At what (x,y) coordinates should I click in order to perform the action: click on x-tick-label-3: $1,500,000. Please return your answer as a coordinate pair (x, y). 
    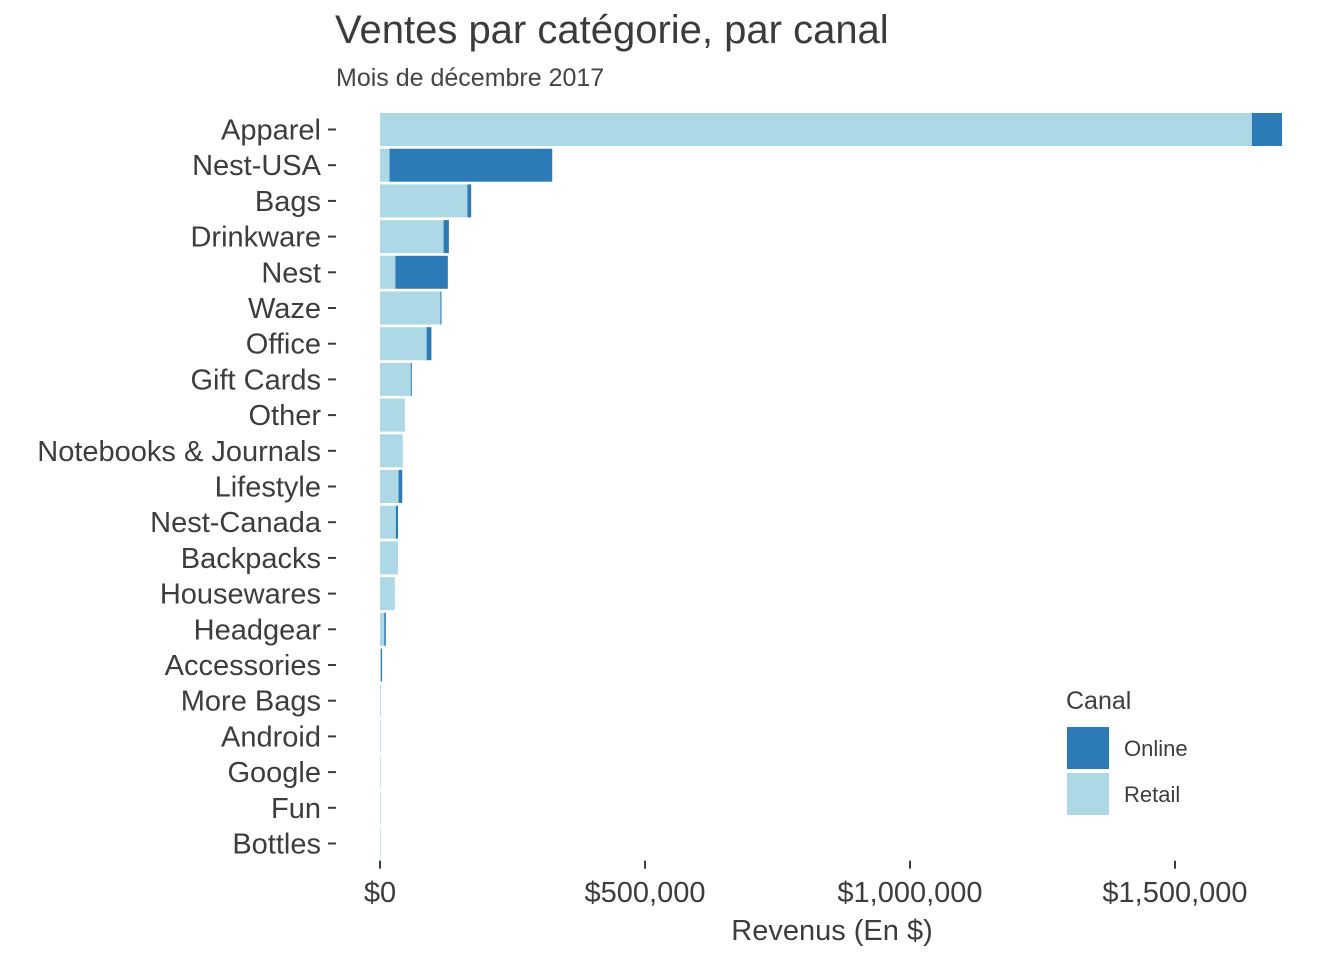
    Looking at the image, I should click on (1174, 893).